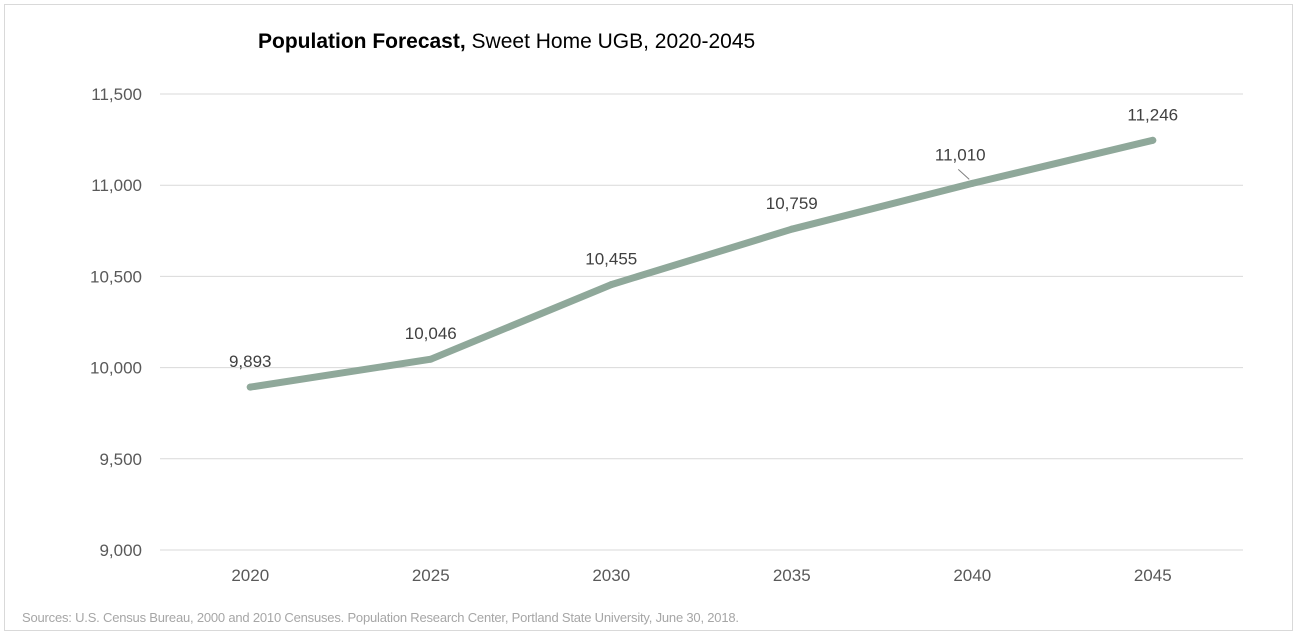  Describe the element at coordinates (611, 285) in the screenshot. I see `data-point-2030` at that location.